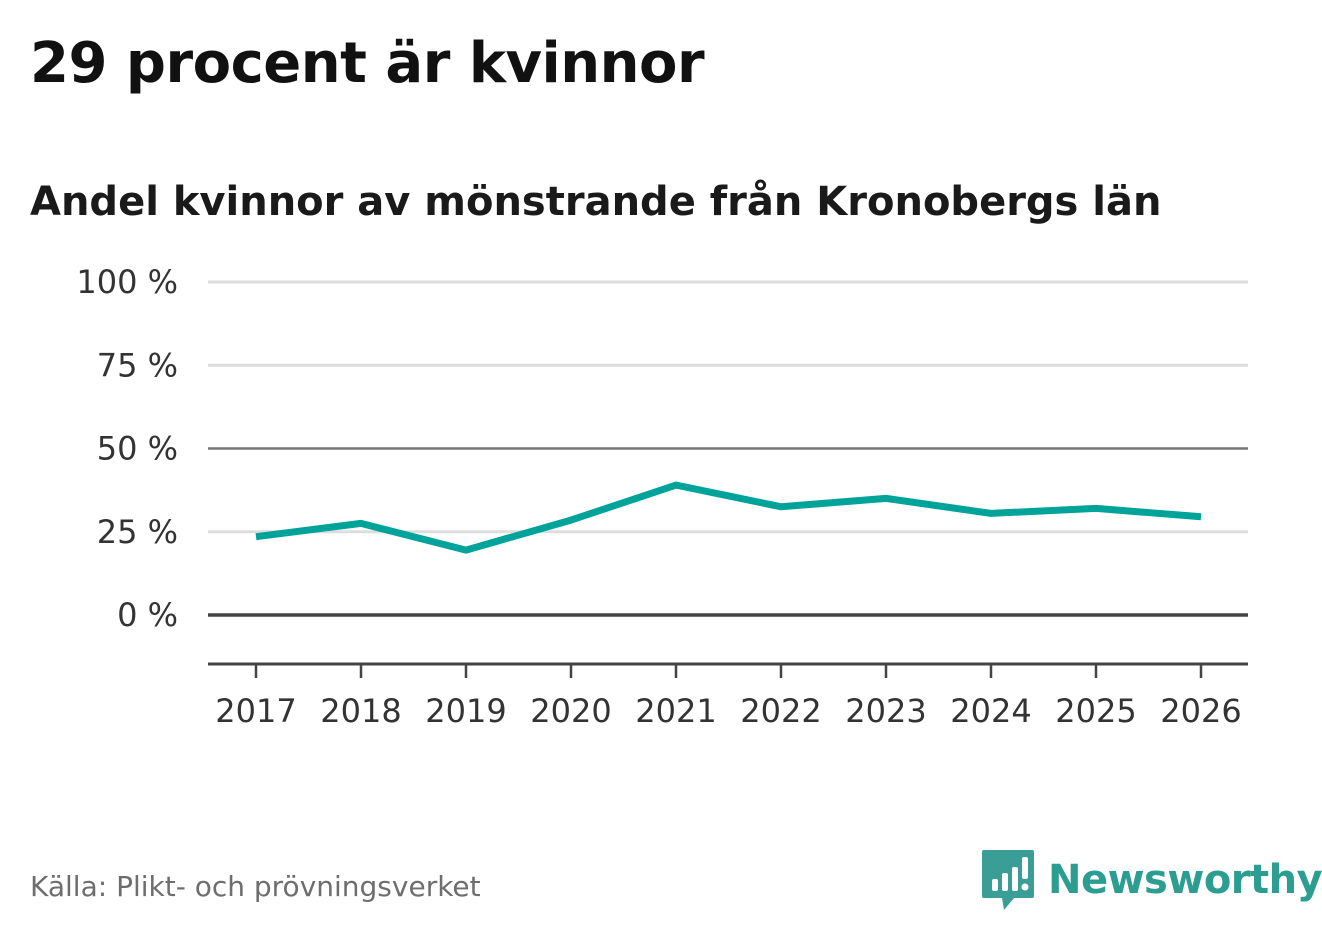 Image resolution: width=1322 pixels, height=939 pixels. I want to click on x-tick-label: 2023, so click(885, 711).